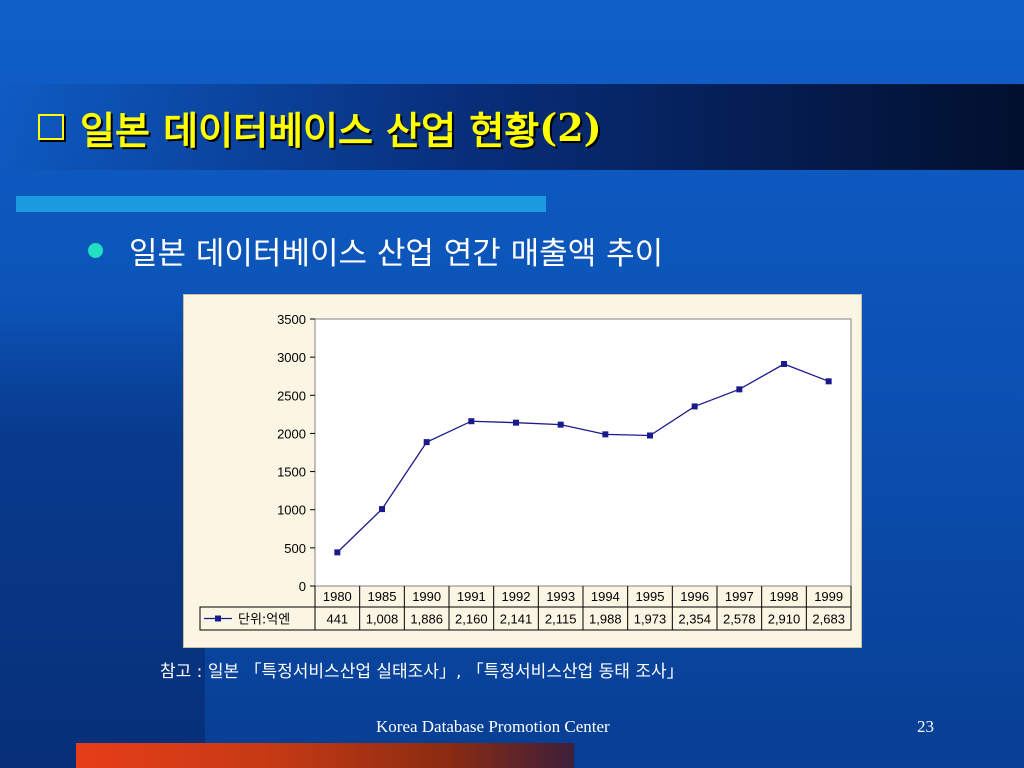 The width and height of the screenshot is (1024, 768). Describe the element at coordinates (51, 127) in the screenshot. I see `checkbox-bullet-icon` at that location.